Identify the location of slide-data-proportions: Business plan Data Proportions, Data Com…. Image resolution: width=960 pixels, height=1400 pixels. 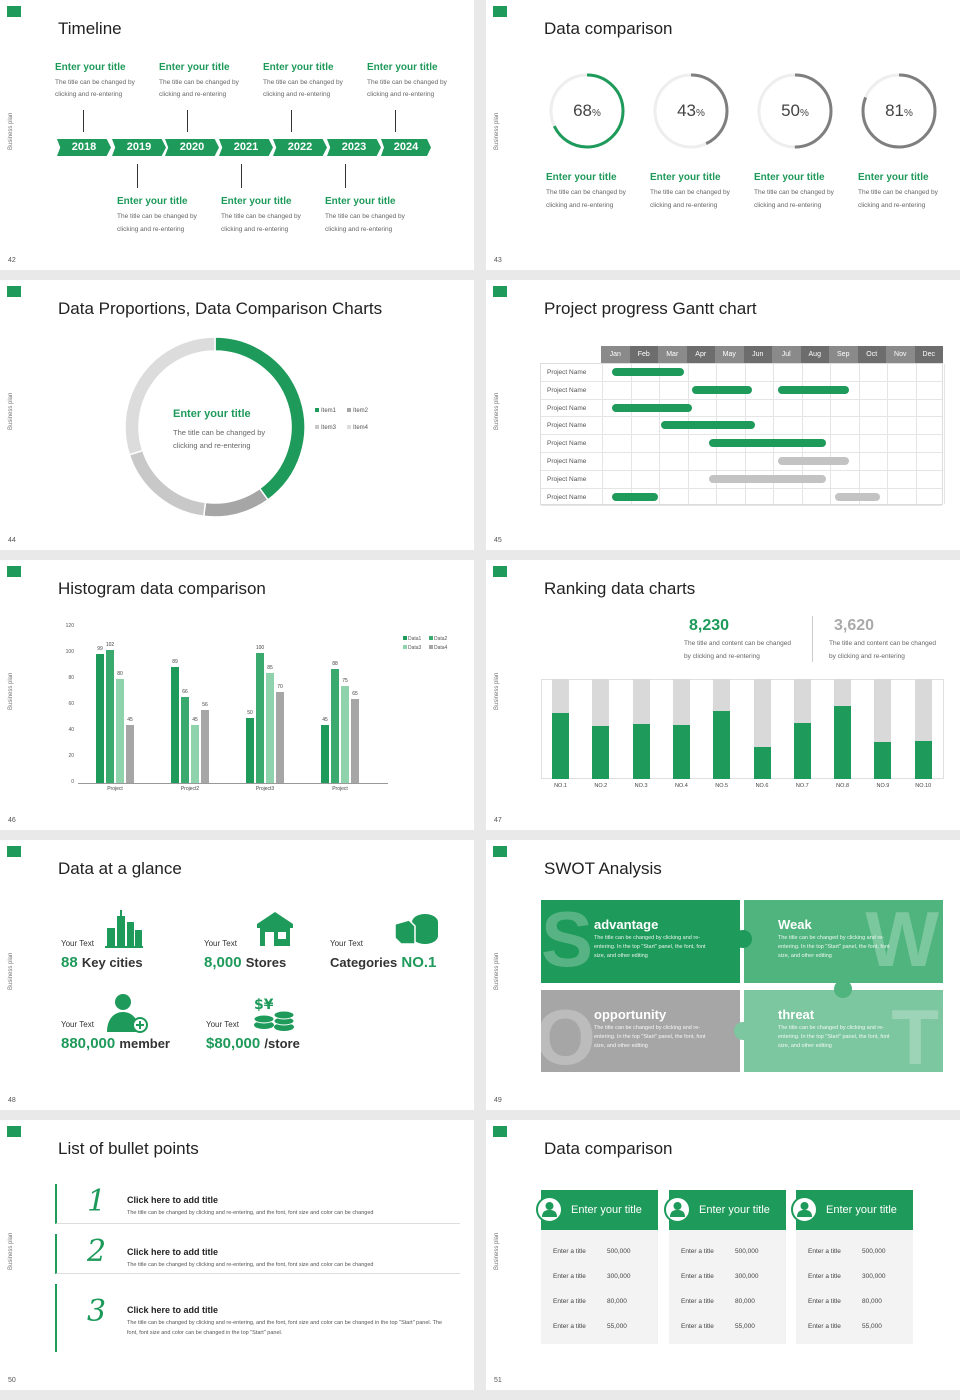
(237, 415).